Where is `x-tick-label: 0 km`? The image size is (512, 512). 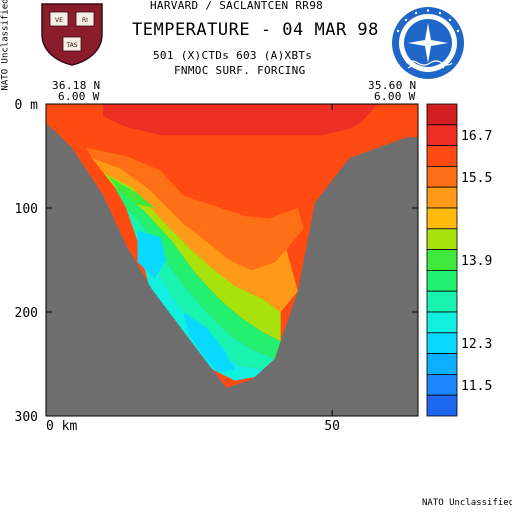 x-tick-label: 0 km is located at coordinates (61, 426).